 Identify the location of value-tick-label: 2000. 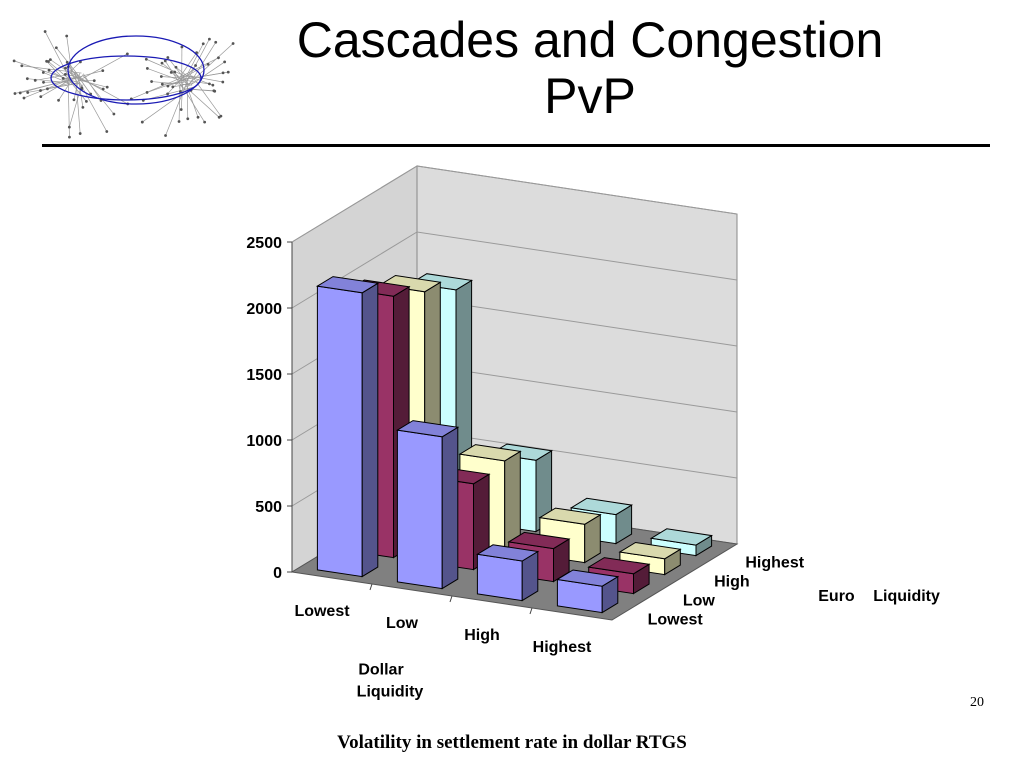
(264, 309).